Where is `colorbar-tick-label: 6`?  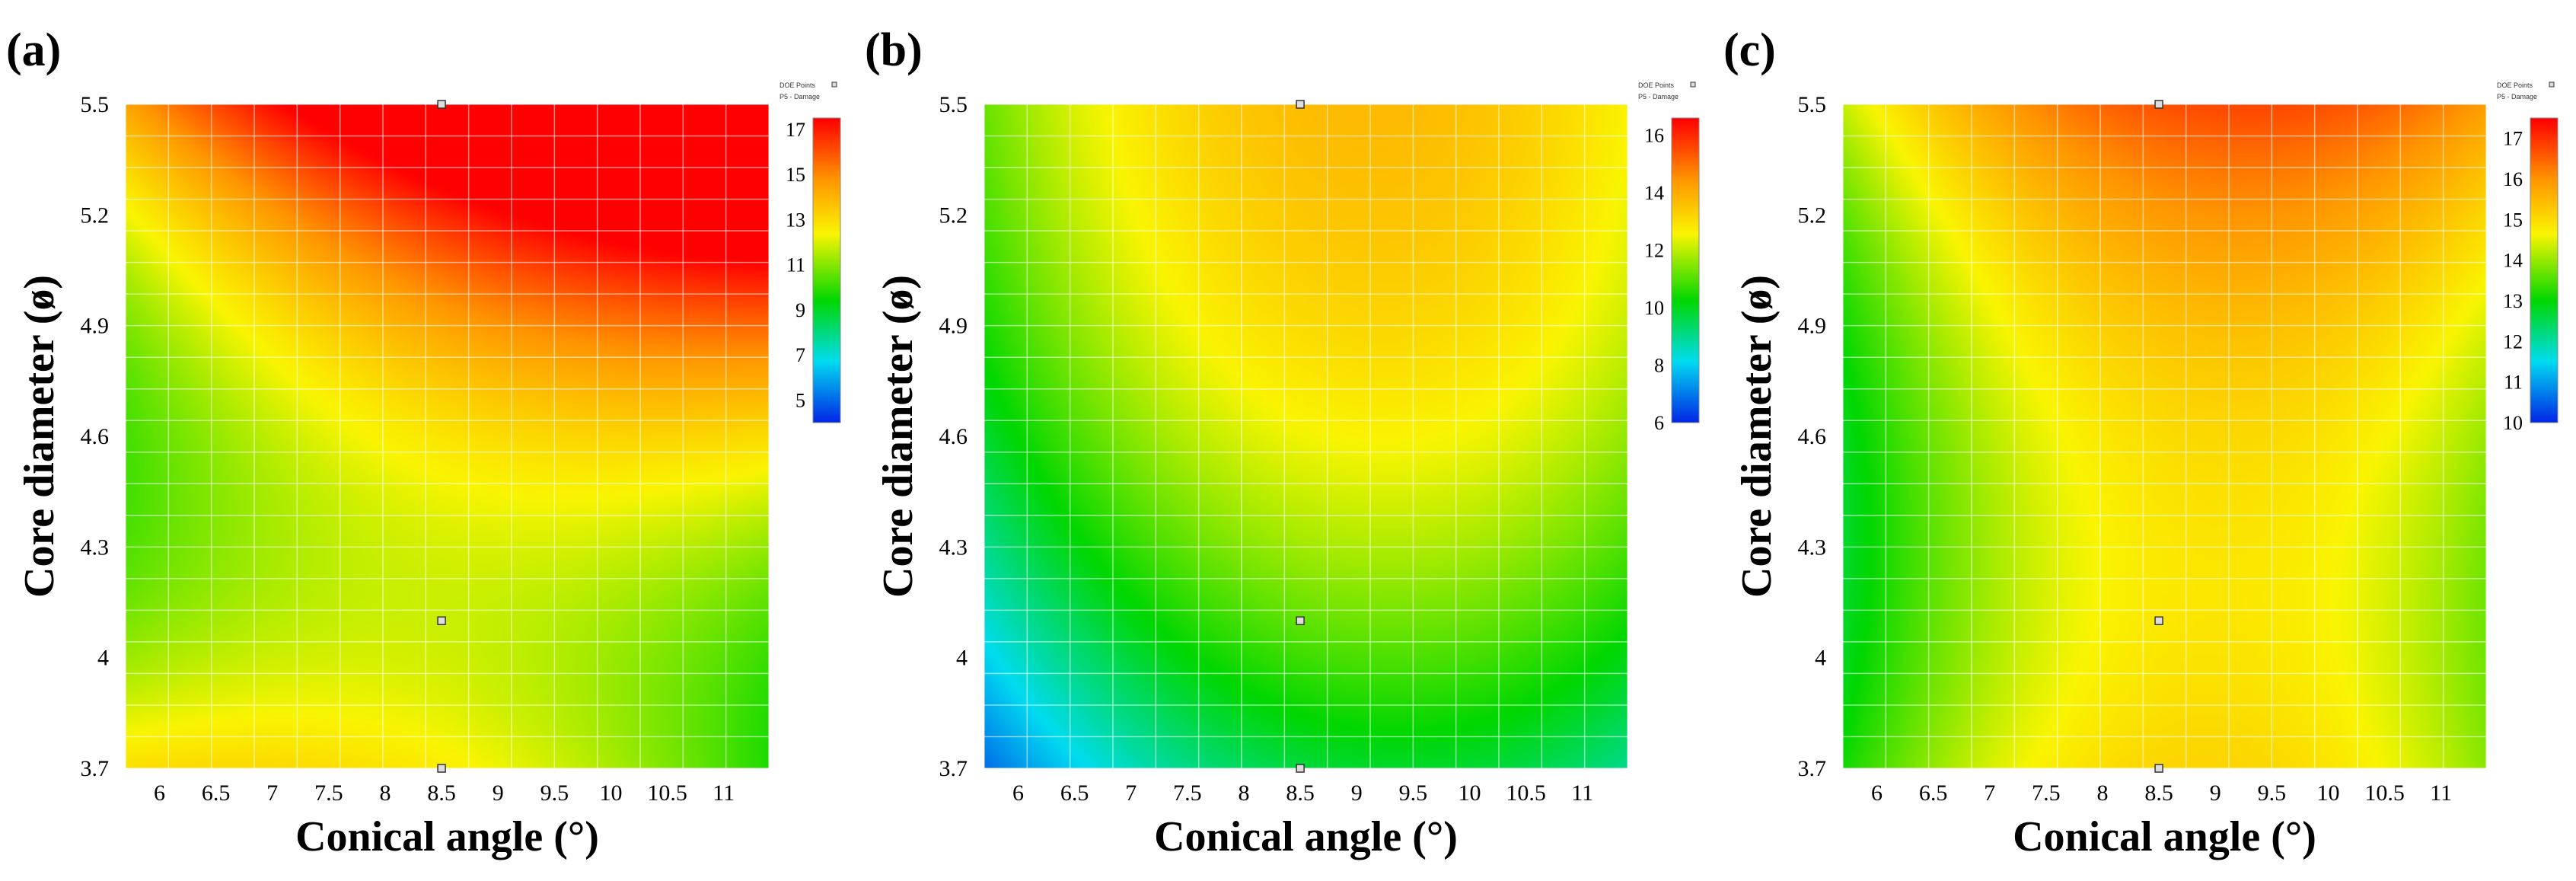 colorbar-tick-label: 6 is located at coordinates (1659, 423).